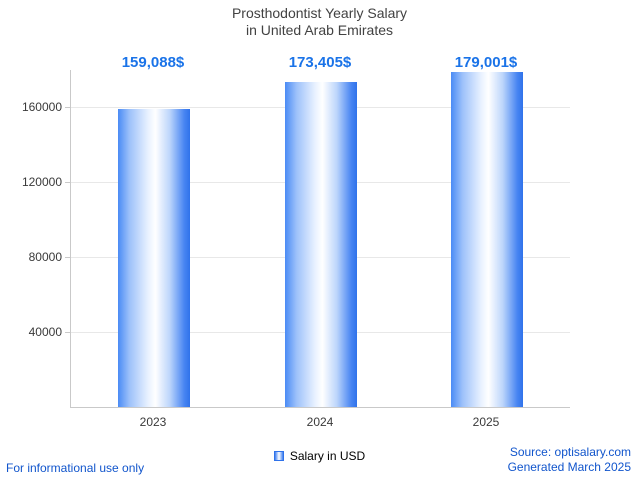 The width and height of the screenshot is (639, 479). Describe the element at coordinates (319, 13) in the screenshot. I see `chart-title-line1: Prosthodontist Yearly Salary` at that location.